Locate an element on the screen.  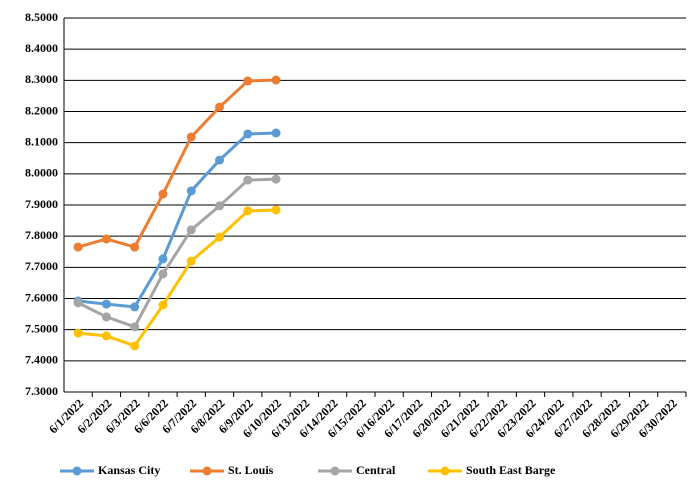
y-tick-label: 7.7000 is located at coordinates (41, 266).